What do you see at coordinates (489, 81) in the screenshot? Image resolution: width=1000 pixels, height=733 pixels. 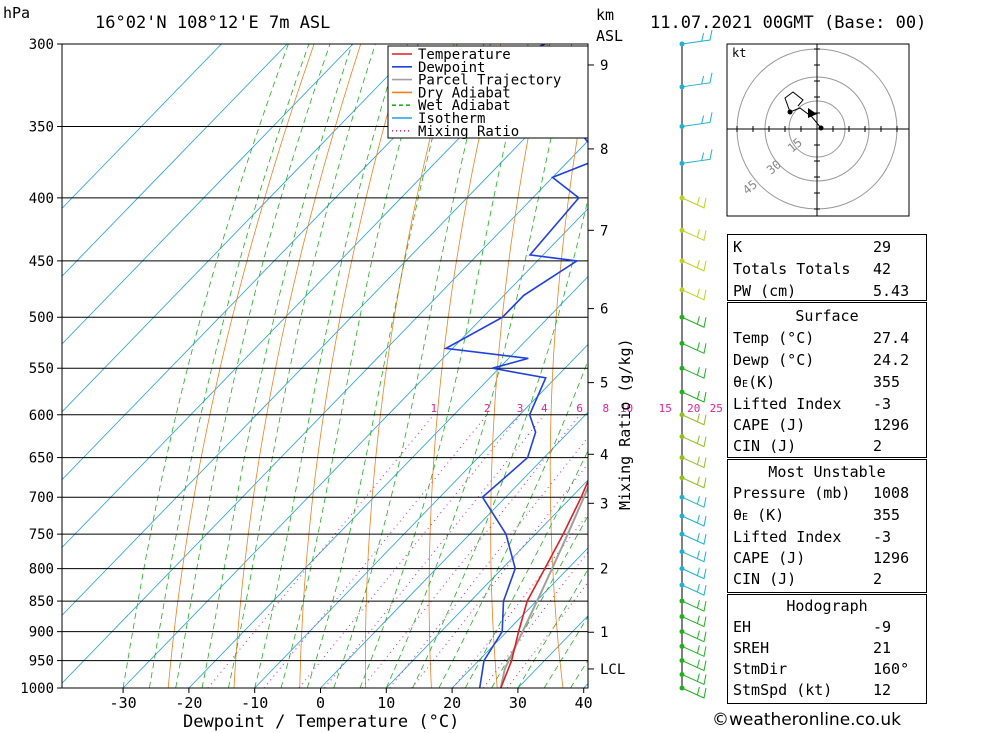 I see `legend-label: Parcel Trajectory` at bounding box center [489, 81].